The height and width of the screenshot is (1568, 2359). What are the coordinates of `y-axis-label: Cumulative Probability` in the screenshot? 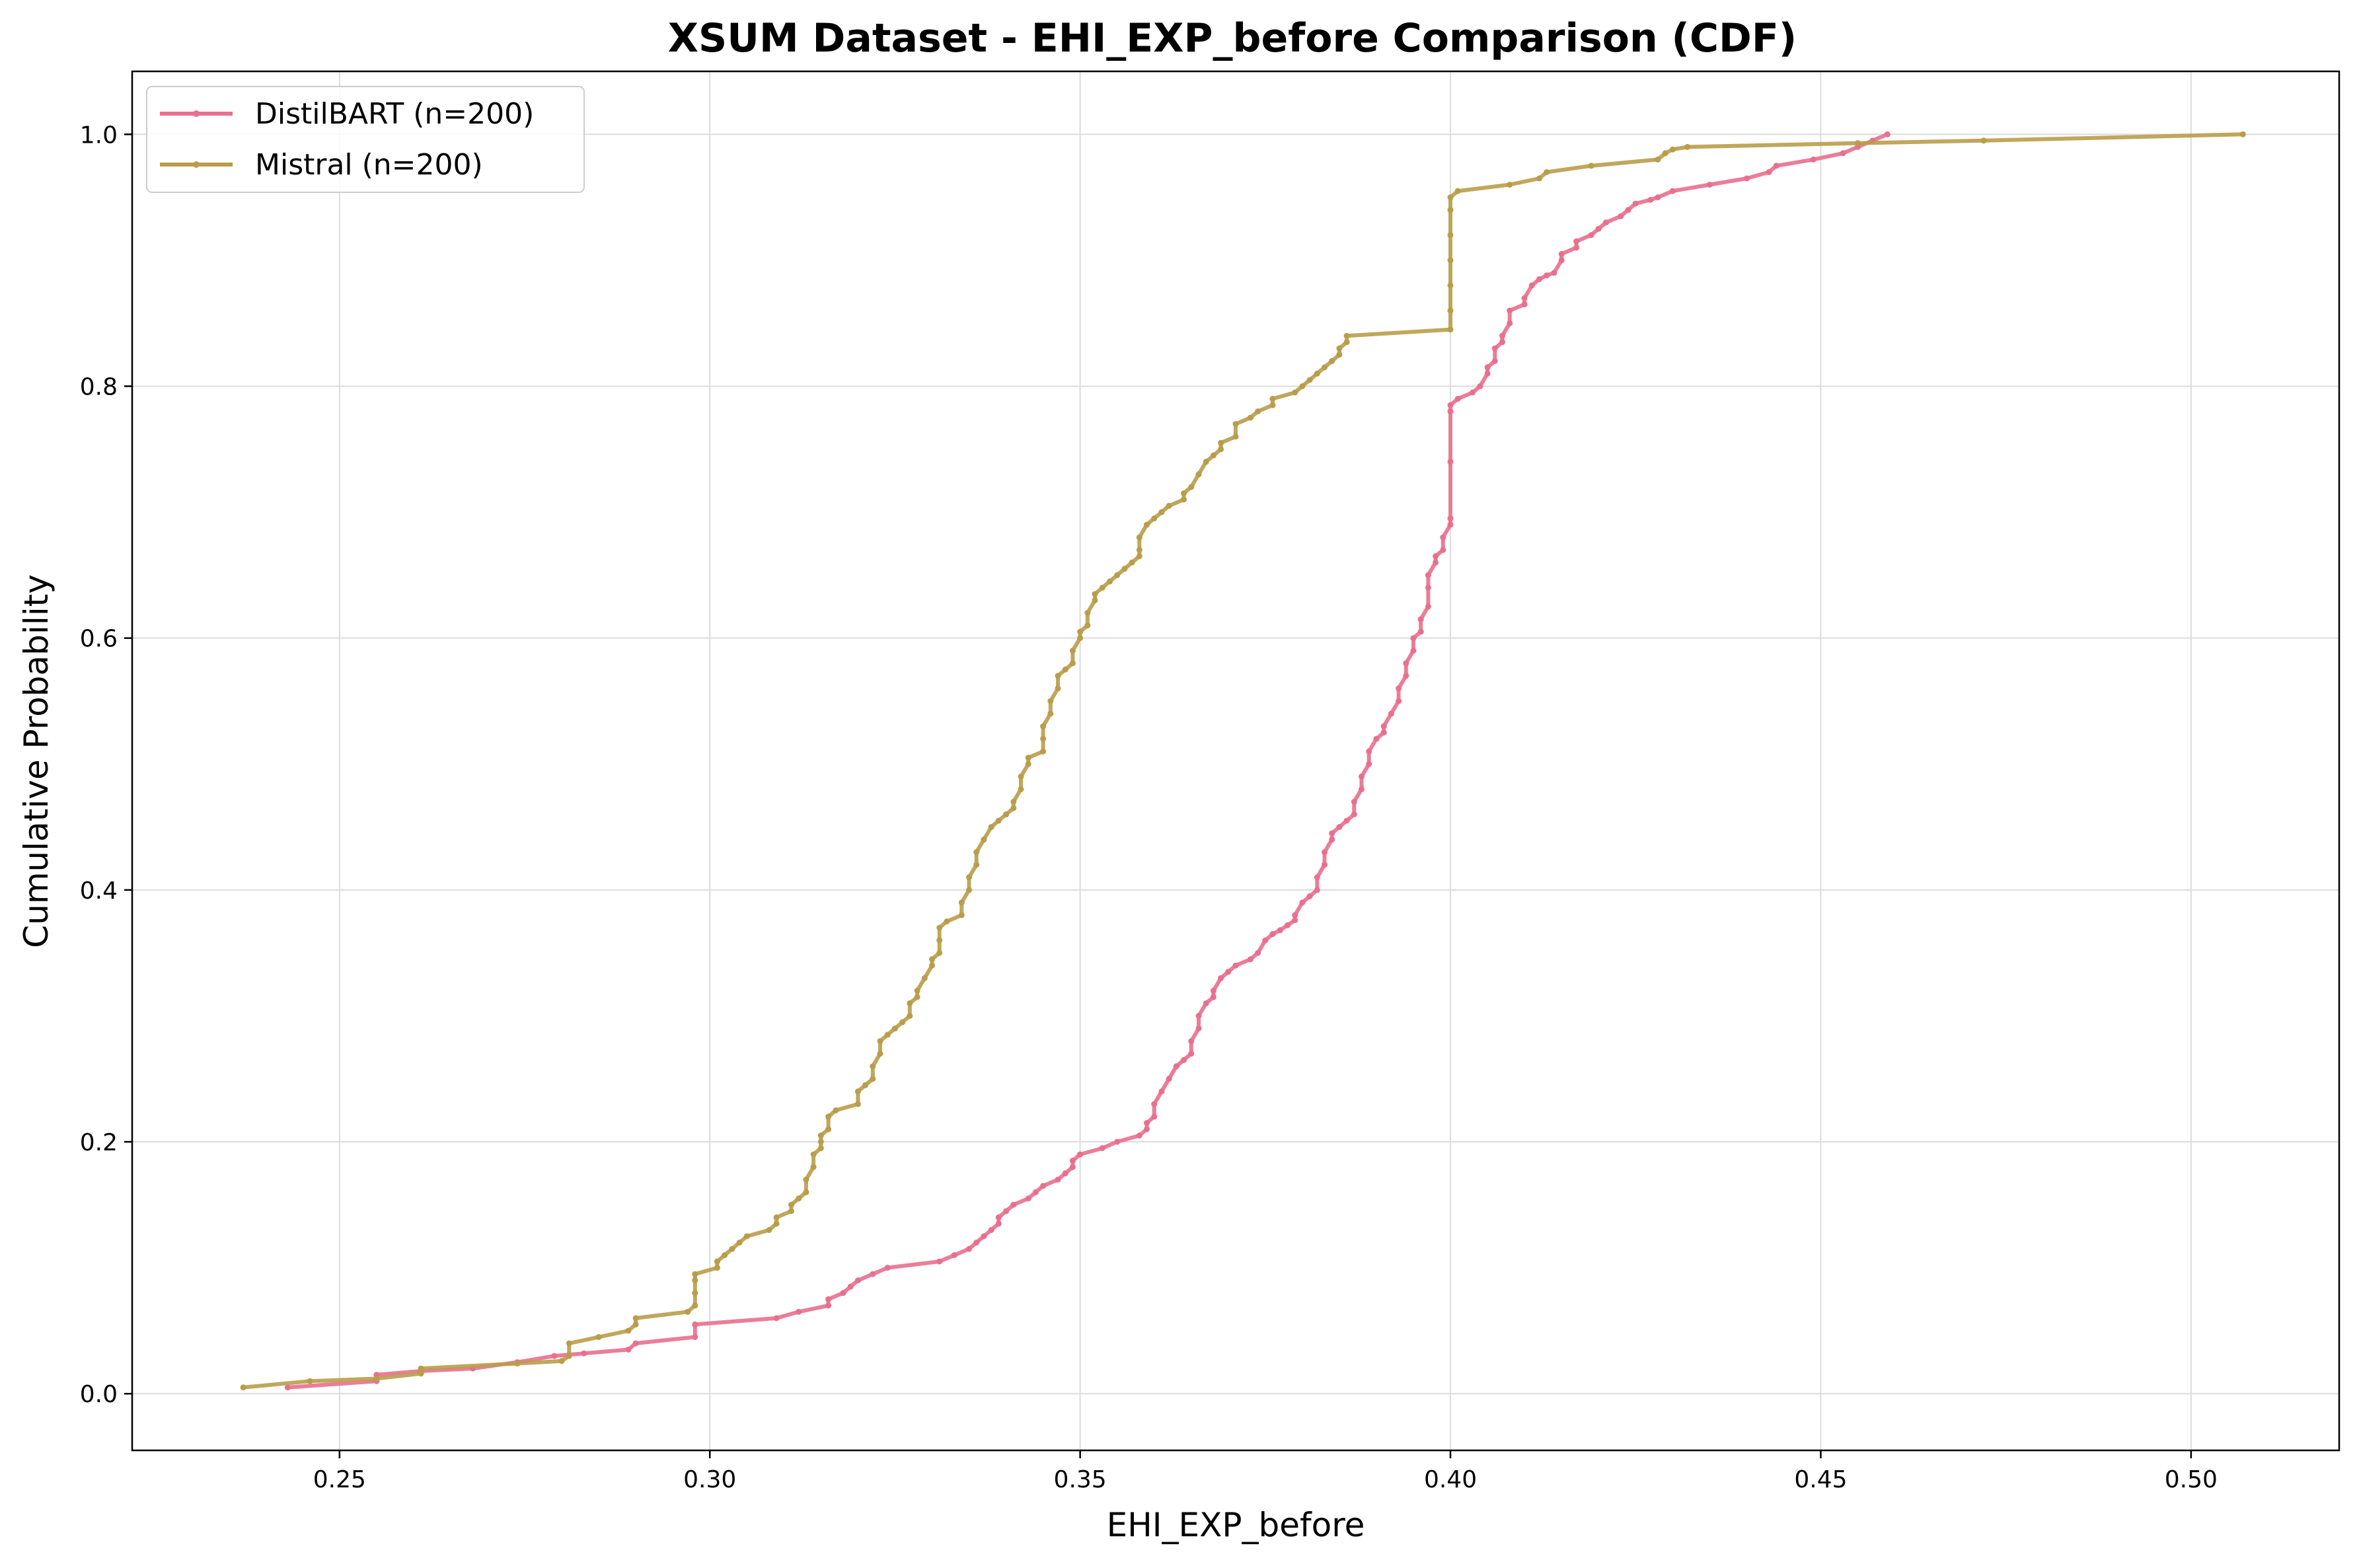 It's located at (36, 761).